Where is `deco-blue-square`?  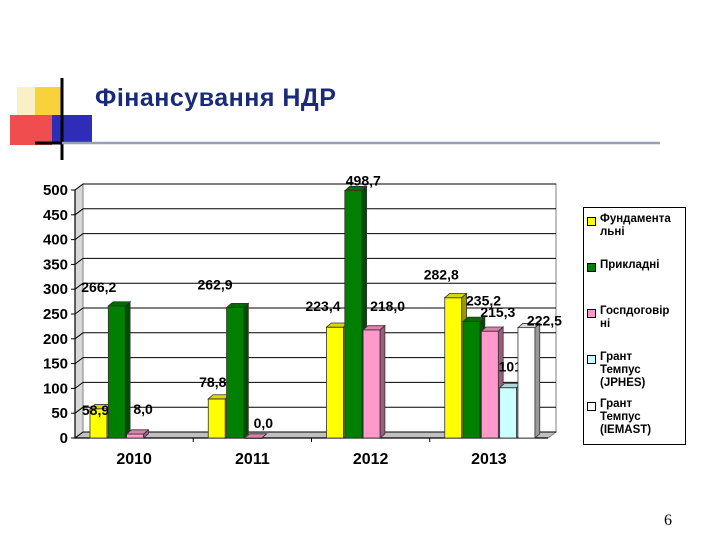
deco-blue-square is located at coordinates (72, 129).